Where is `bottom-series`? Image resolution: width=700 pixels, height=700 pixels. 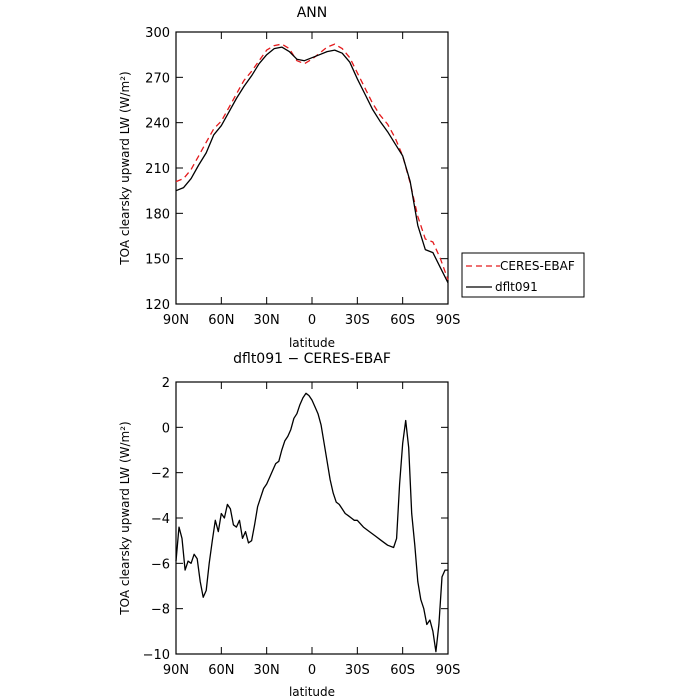
bottom-series is located at coordinates (311, 522).